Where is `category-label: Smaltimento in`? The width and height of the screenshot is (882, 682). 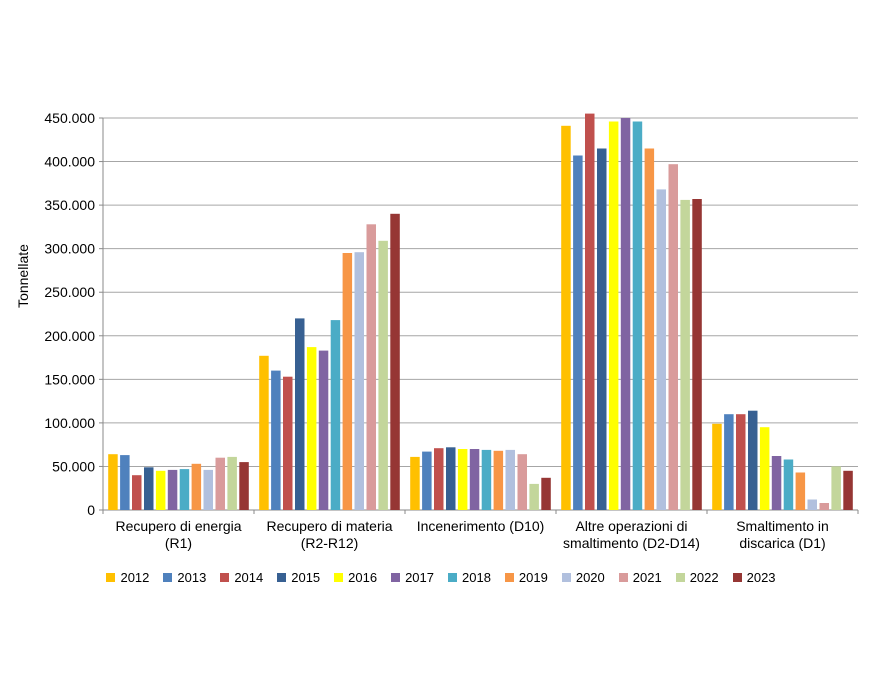
category-label: Smaltimento in is located at coordinates (782, 526).